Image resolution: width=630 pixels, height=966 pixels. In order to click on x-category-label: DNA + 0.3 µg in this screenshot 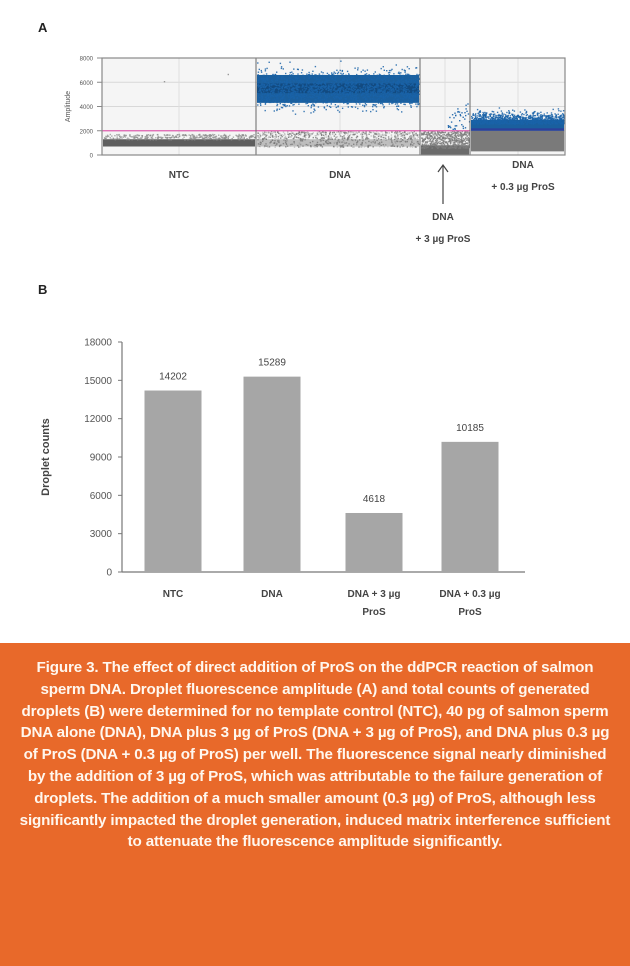, I will do `click(469, 594)`.